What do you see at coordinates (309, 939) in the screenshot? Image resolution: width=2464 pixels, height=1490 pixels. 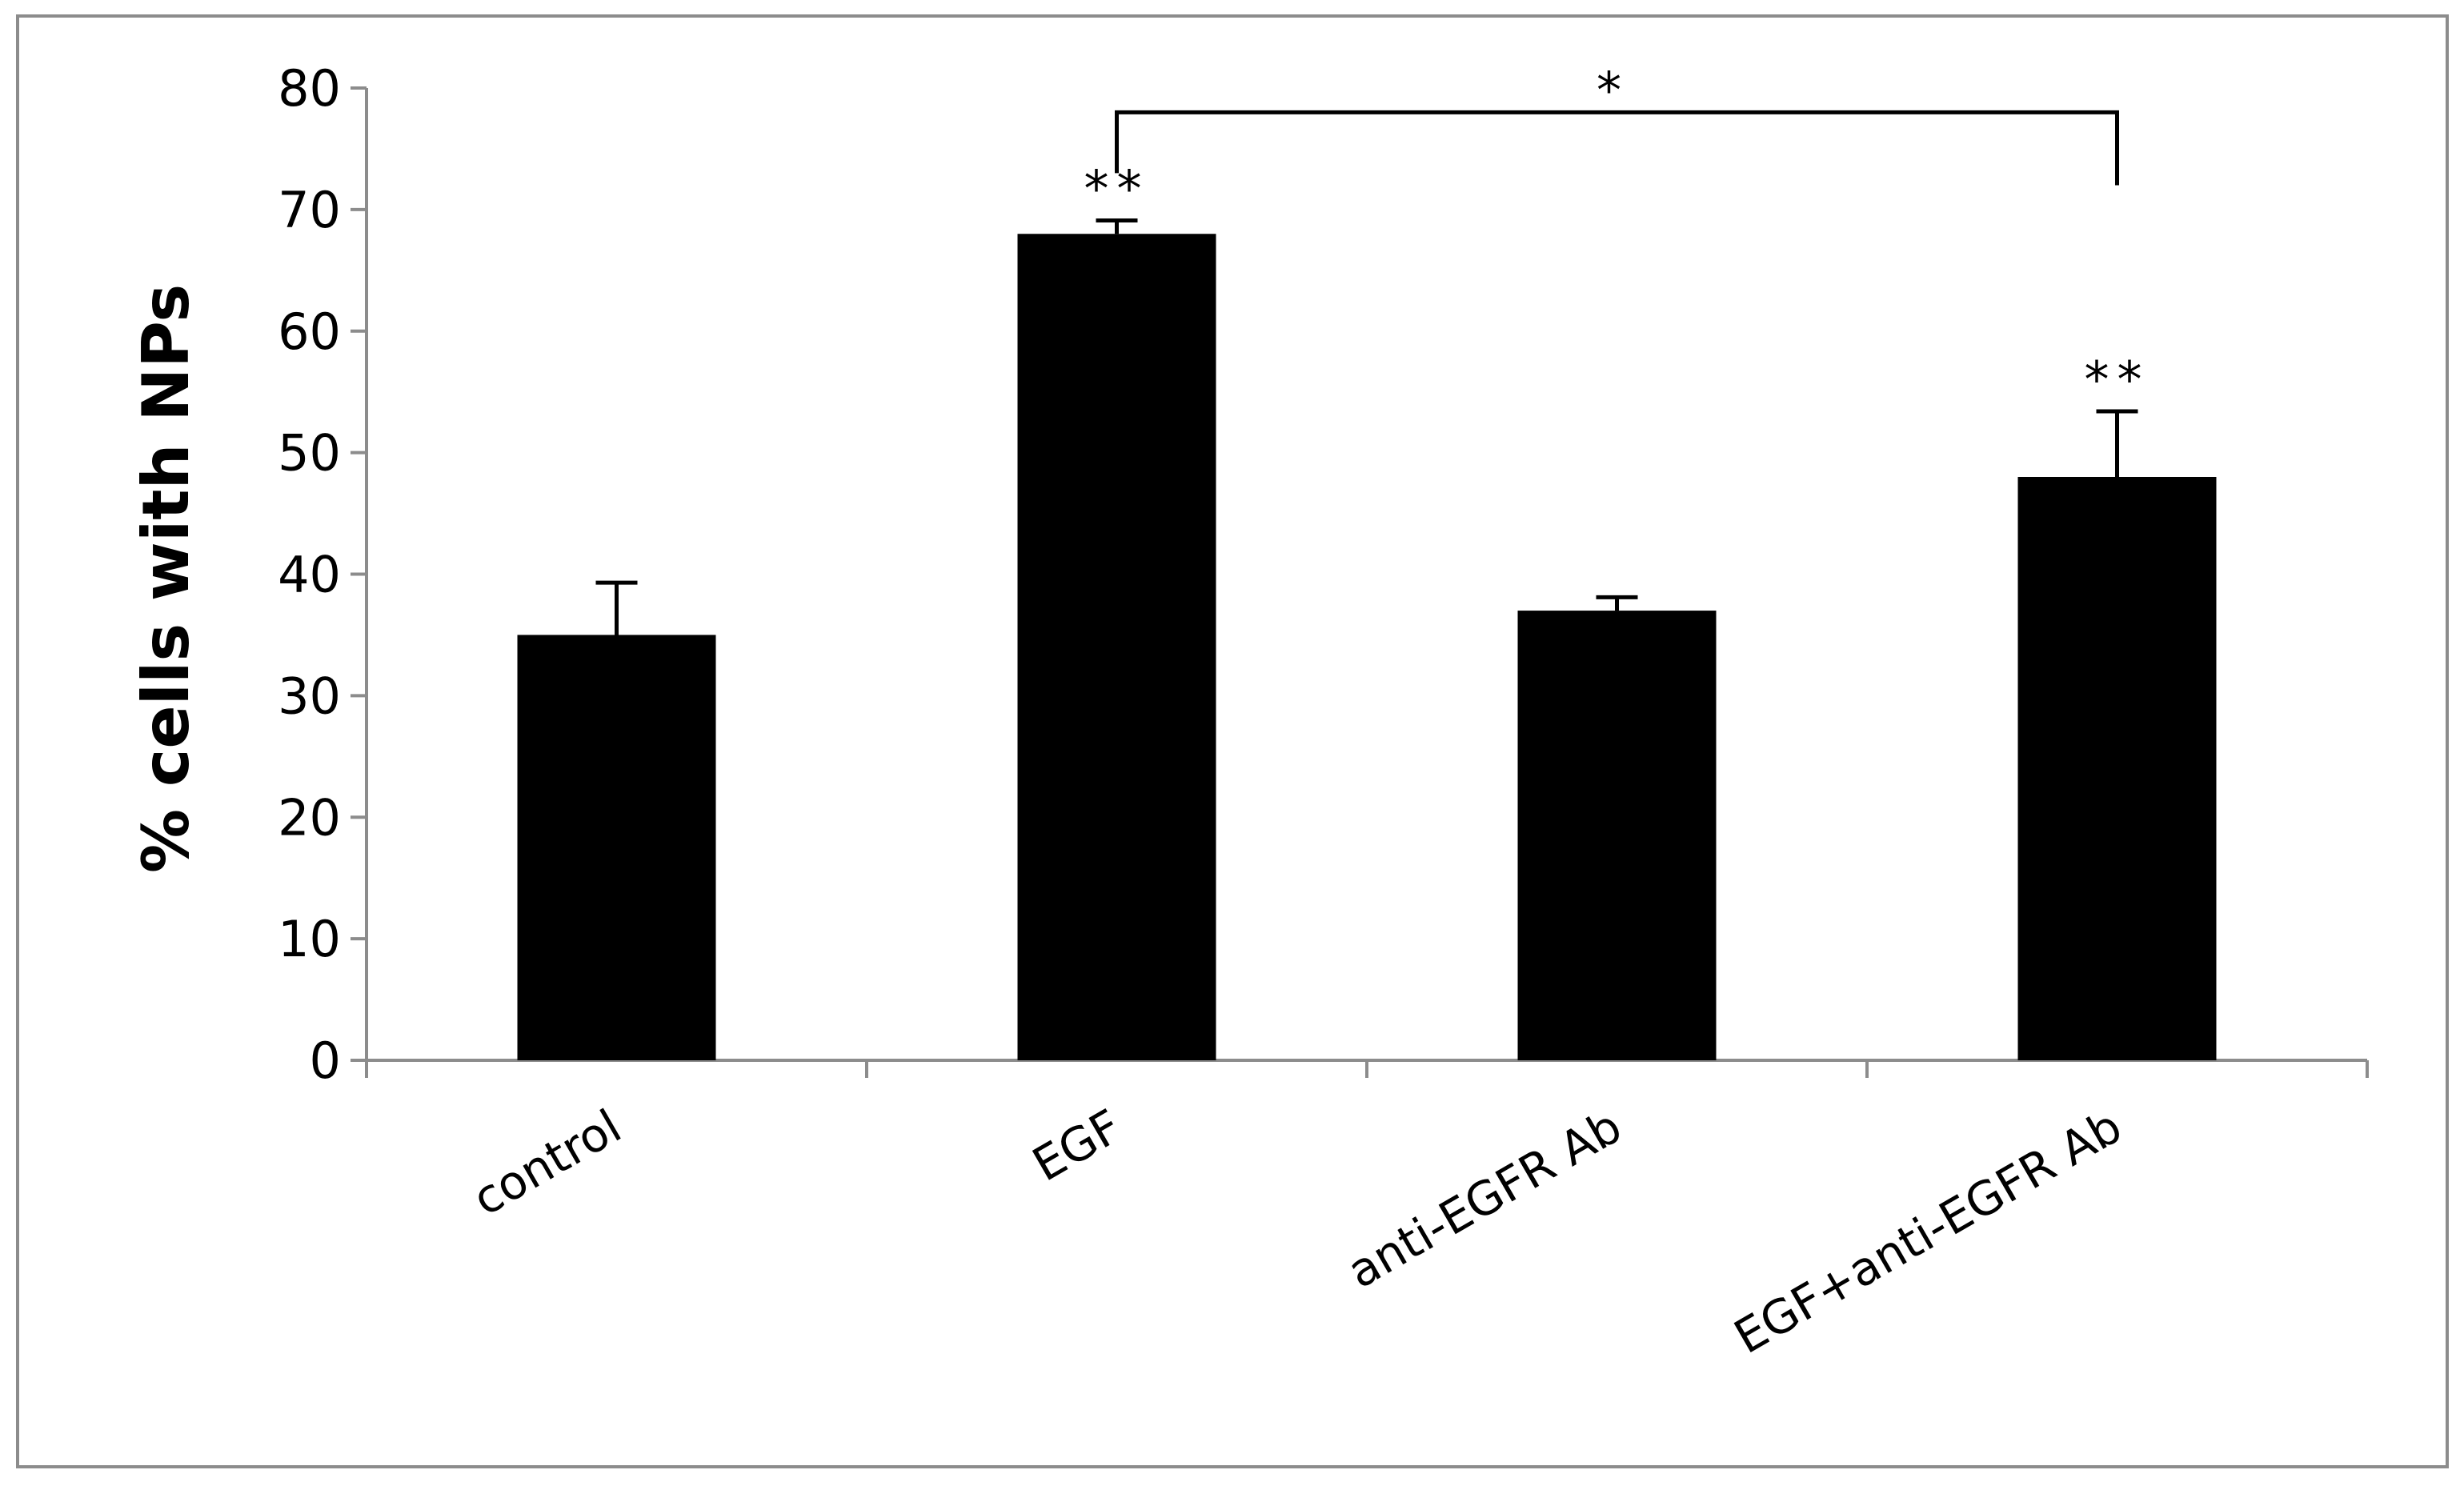 I see `y-tick-label: 10` at bounding box center [309, 939].